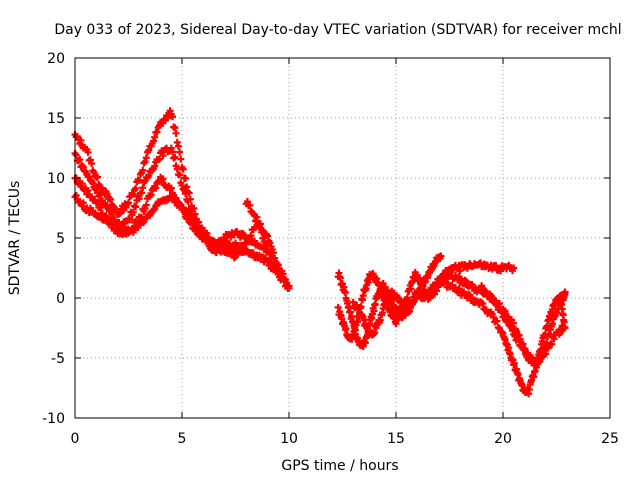 The height and width of the screenshot is (480, 640). I want to click on y-tick-label: 10, so click(56, 179).